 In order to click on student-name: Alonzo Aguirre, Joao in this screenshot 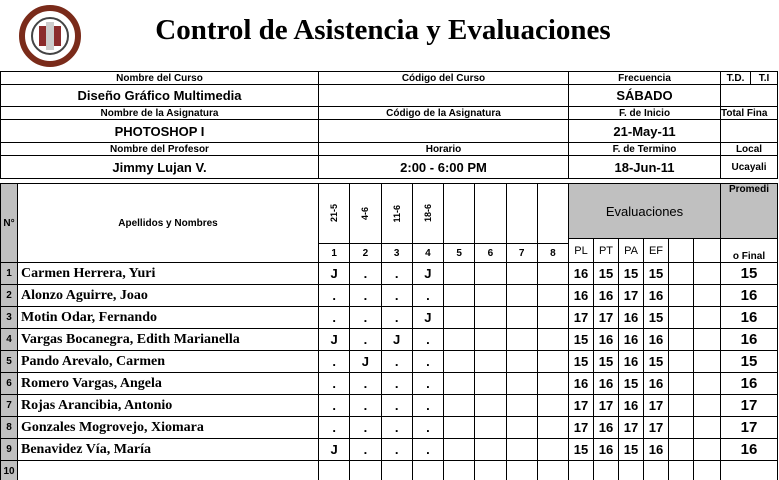, I will do `click(168, 295)`.